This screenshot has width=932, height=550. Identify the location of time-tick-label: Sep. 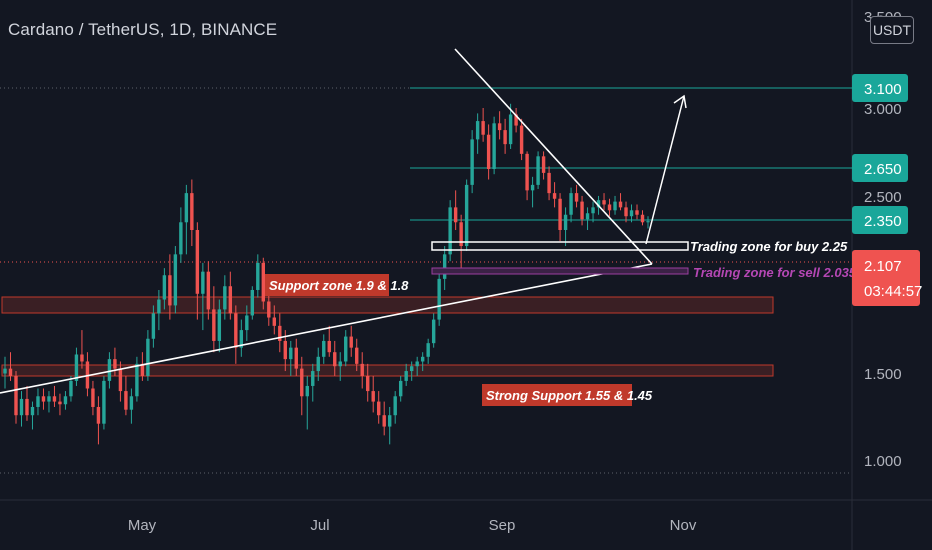
(502, 525).